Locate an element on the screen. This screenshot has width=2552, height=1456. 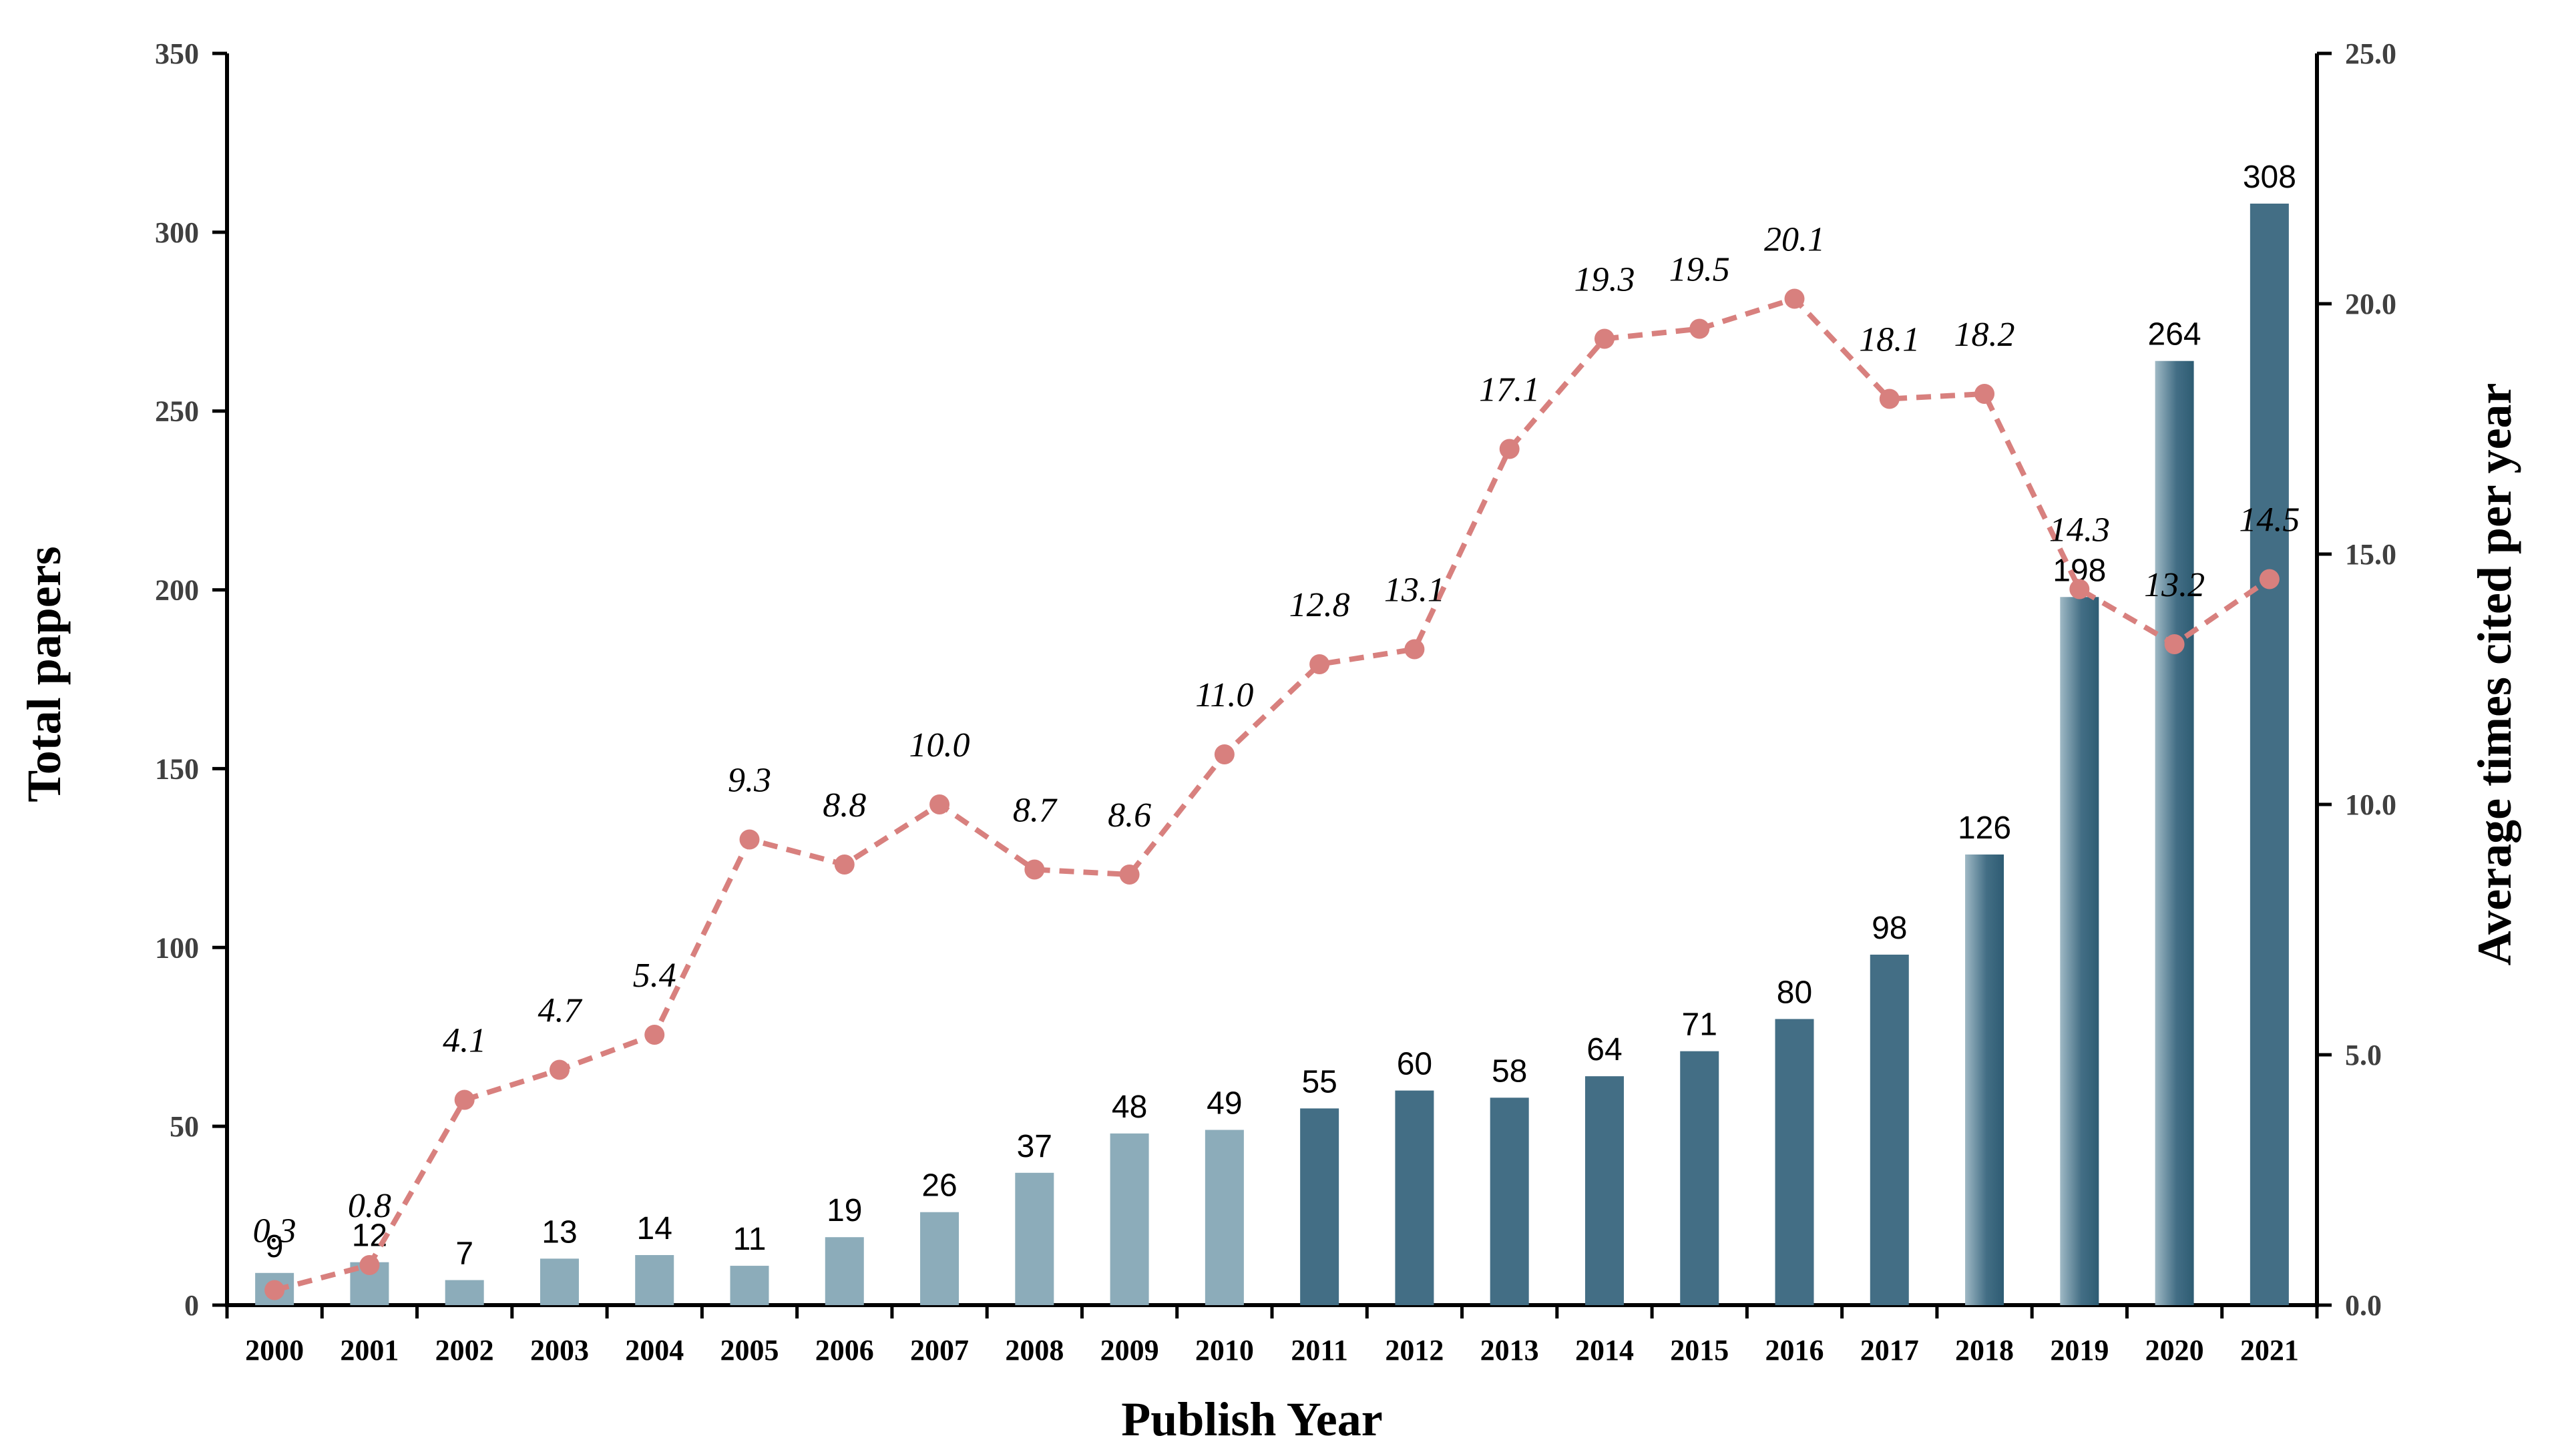
y-tick-label: 250 is located at coordinates (177, 411).